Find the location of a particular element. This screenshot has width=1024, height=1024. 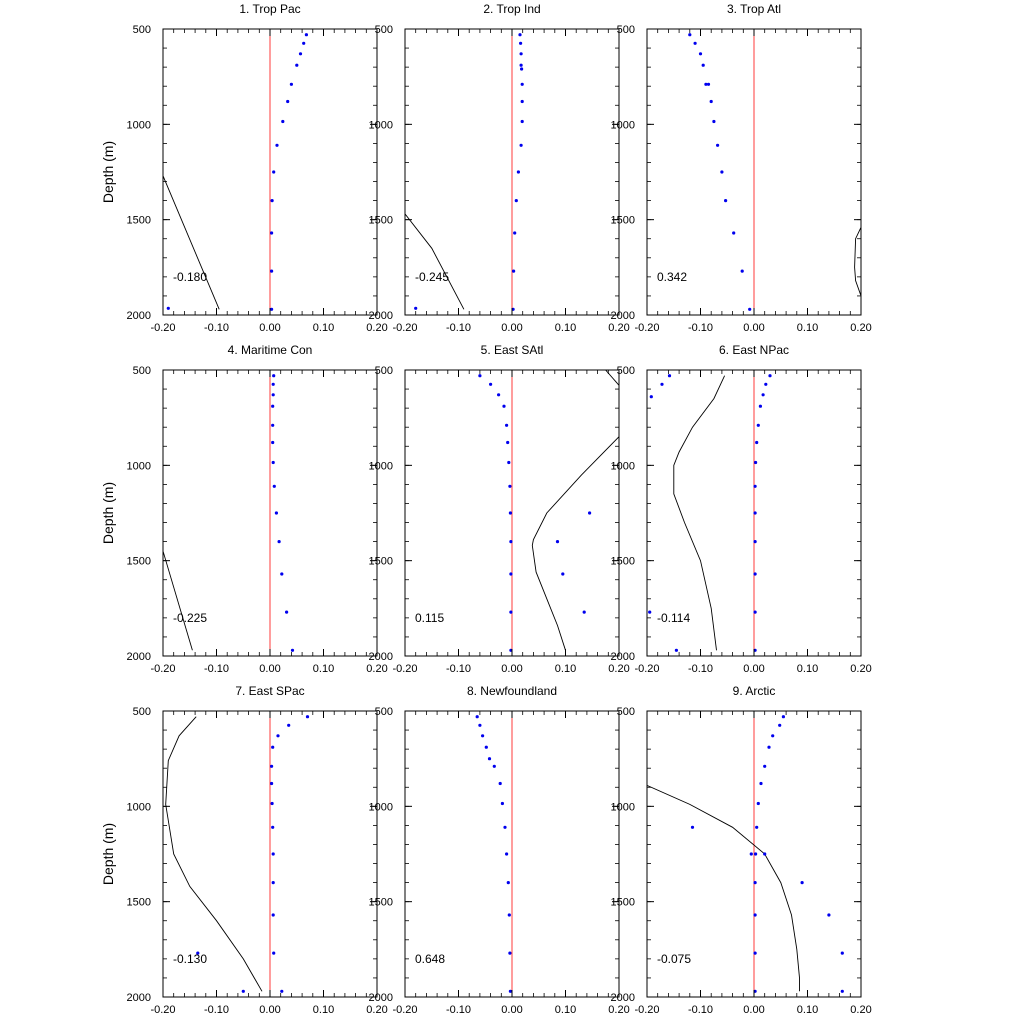

panel-title: 8. Newfoundland is located at coordinates (512, 691).